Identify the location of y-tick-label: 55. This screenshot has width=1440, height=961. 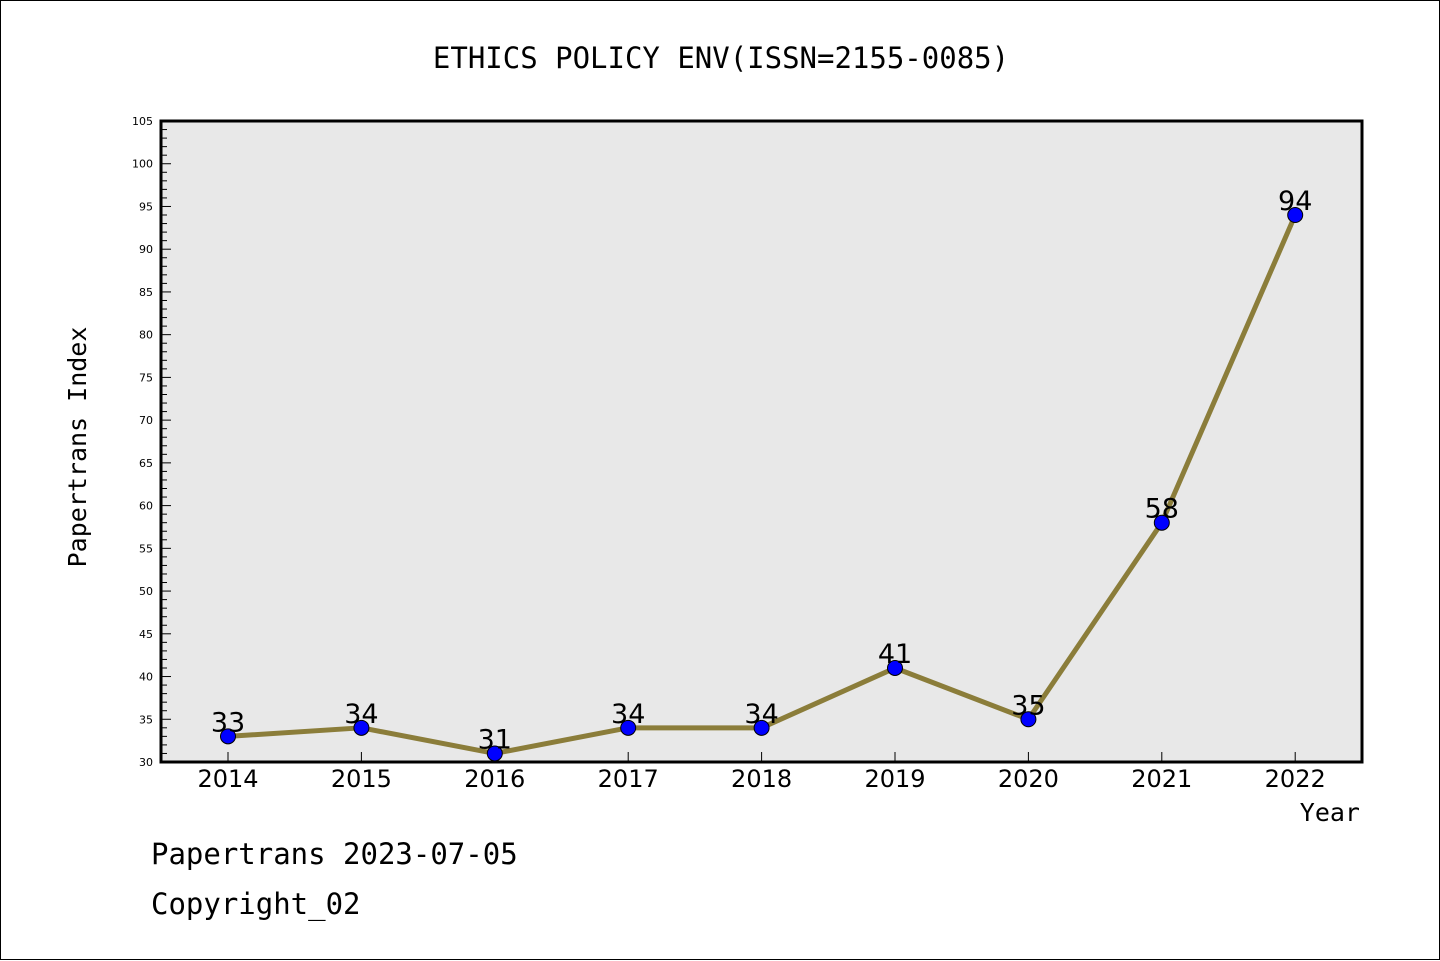
(146, 548).